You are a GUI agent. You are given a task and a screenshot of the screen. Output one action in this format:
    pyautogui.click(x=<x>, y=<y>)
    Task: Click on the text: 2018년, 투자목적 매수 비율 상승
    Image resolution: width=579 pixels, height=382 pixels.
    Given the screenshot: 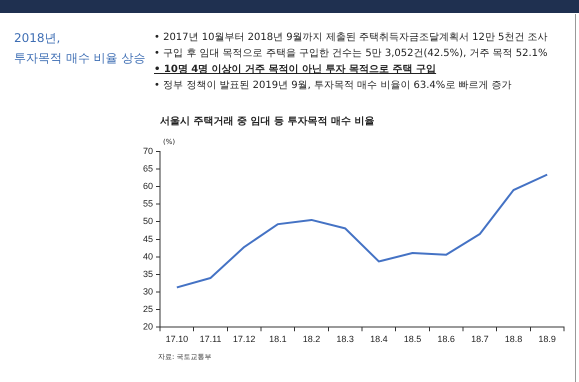 What is the action you would take?
    pyautogui.click(x=80, y=48)
    